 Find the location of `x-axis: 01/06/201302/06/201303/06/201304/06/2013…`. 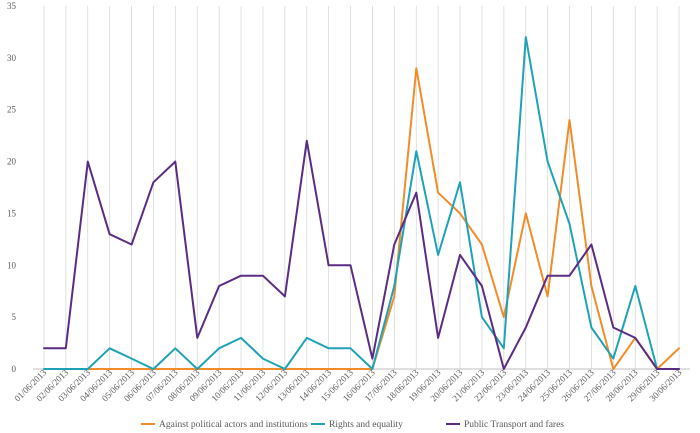

x-axis: 01/06/201302/06/201303/06/201304/06/2013… is located at coordinates (348, 385).